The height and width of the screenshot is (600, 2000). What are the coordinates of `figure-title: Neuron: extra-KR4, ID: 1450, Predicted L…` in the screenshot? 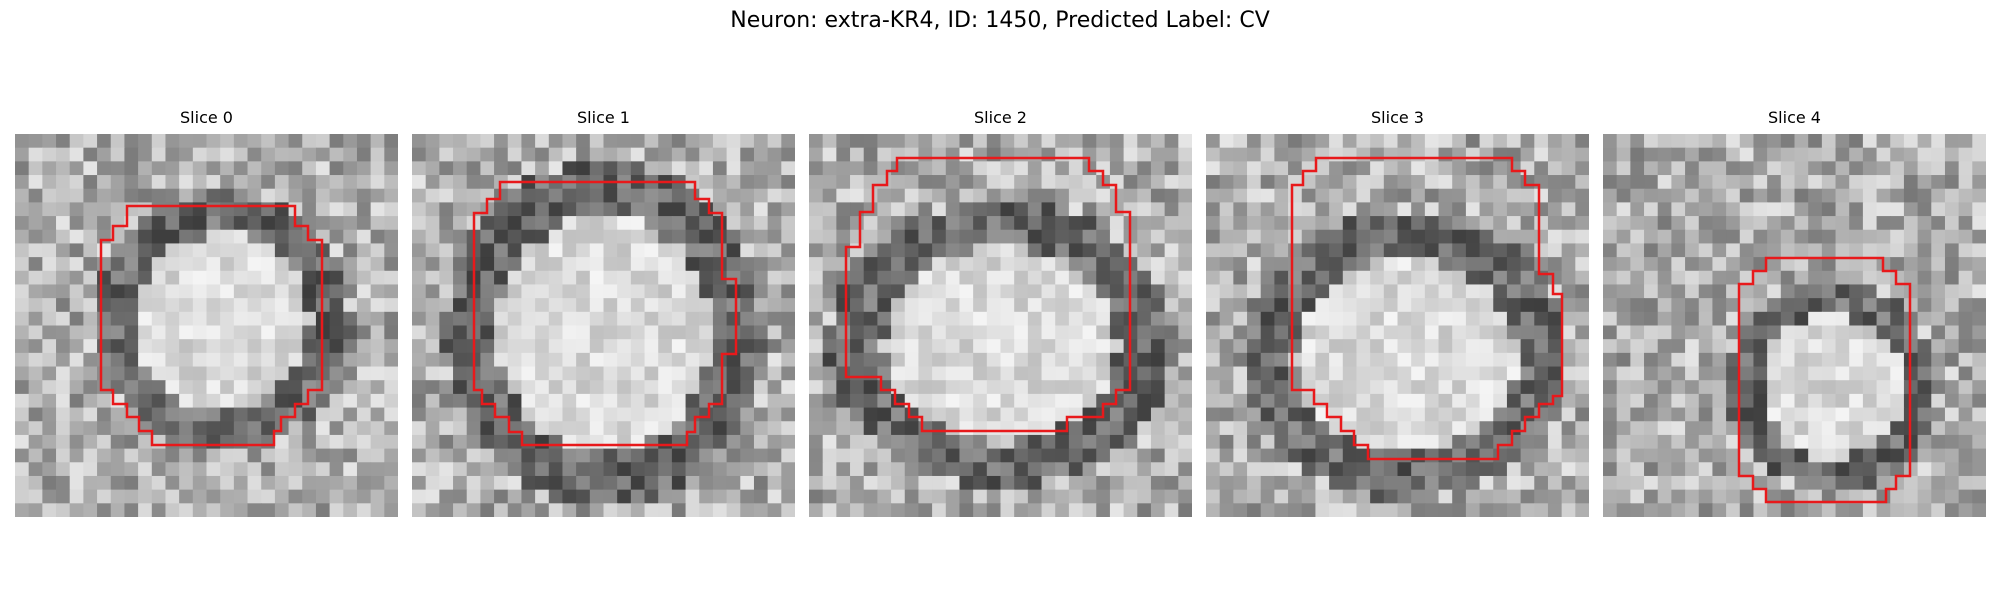 It's located at (1000, 20).